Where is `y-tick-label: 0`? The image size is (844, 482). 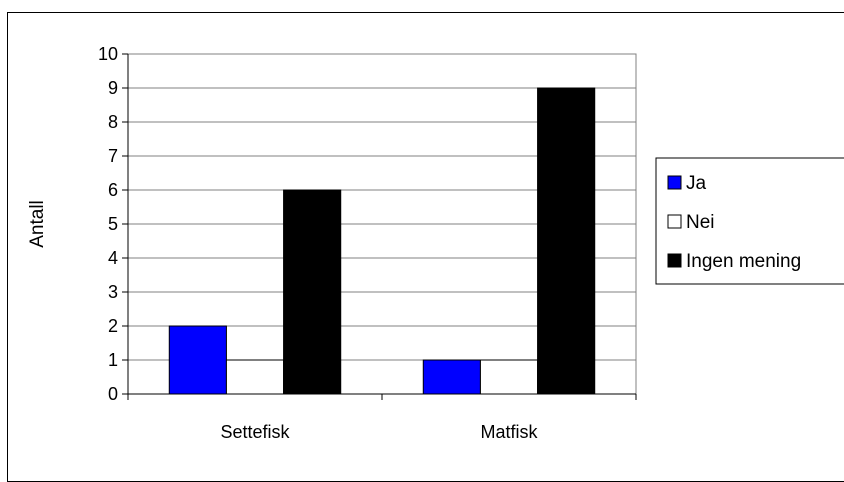
y-tick-label: 0 is located at coordinates (113, 394).